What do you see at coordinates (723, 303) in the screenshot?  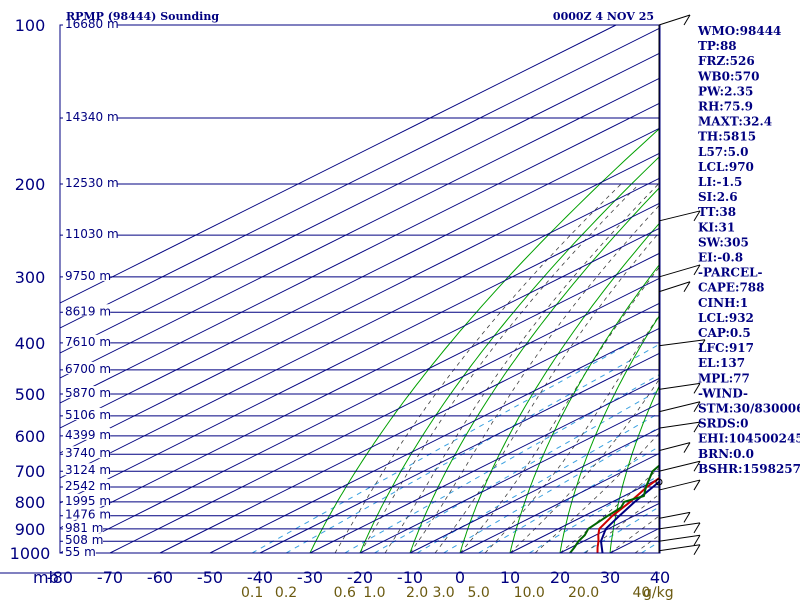 I see `index-item: CINH:1` at bounding box center [723, 303].